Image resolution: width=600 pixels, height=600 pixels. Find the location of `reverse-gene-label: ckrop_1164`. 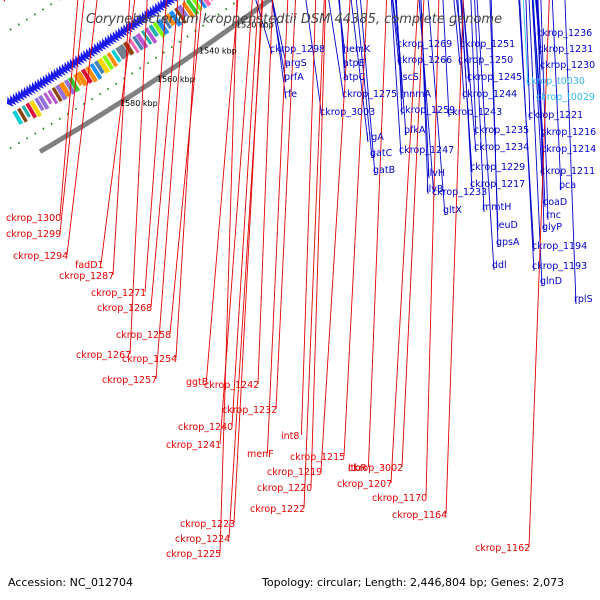

reverse-gene-label: ckrop_1164 is located at coordinates (419, 515).